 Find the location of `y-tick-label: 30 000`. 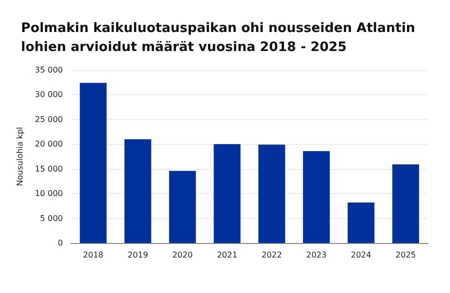

y-tick-label: 30 000 is located at coordinates (48, 95).